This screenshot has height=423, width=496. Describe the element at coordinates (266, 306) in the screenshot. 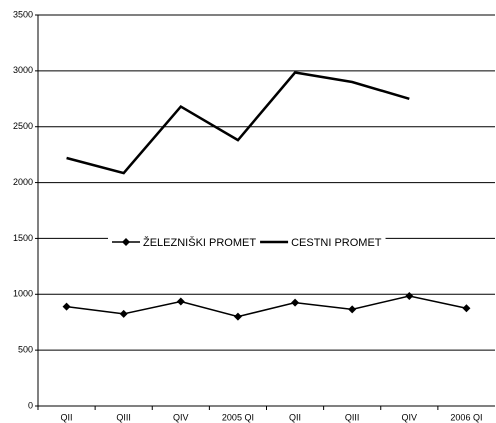

I see `line` at that location.